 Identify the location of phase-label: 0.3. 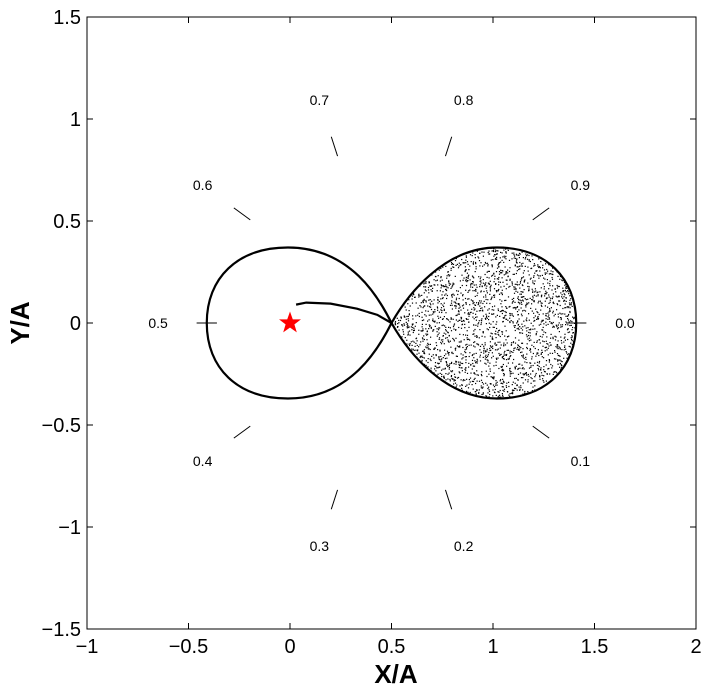
(320, 546).